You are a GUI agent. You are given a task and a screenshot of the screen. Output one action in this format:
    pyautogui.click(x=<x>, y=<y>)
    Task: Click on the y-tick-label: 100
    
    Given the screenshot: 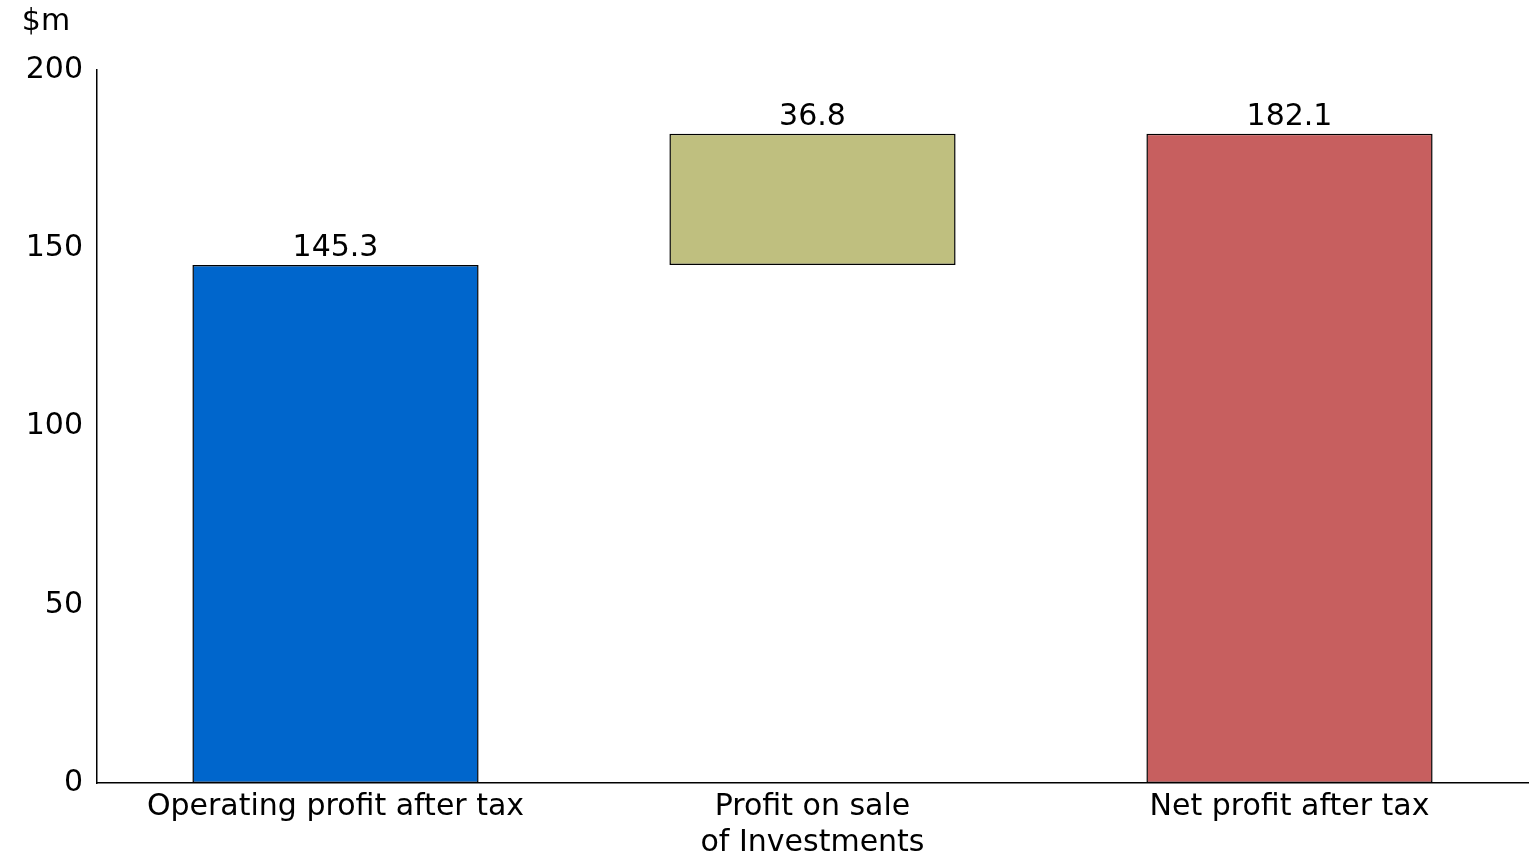 What is the action you would take?
    pyautogui.click(x=54, y=424)
    